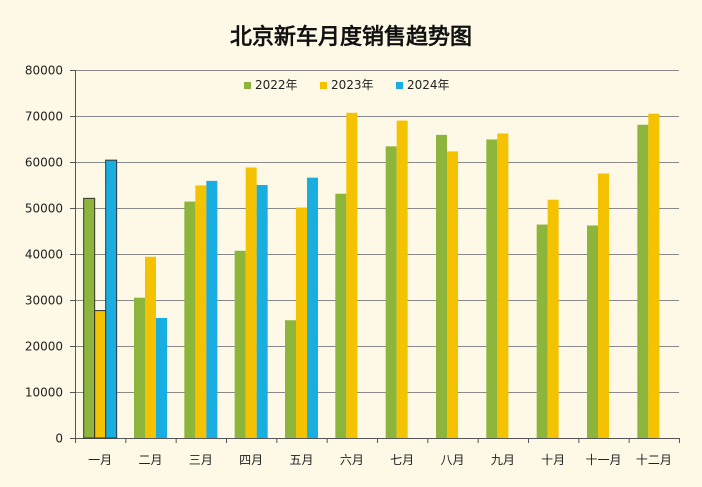 This screenshot has height=487, width=702. What do you see at coordinates (262, 311) in the screenshot?
I see `bar-2024年-四月` at bounding box center [262, 311].